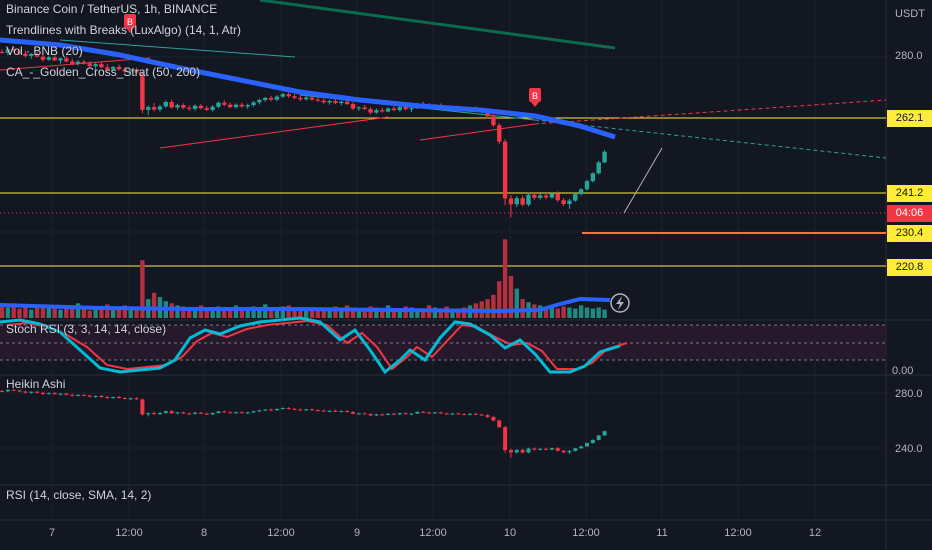 Image resolution: width=932 pixels, height=550 pixels. I want to click on time-label-7: 12:00, so click(586, 533).